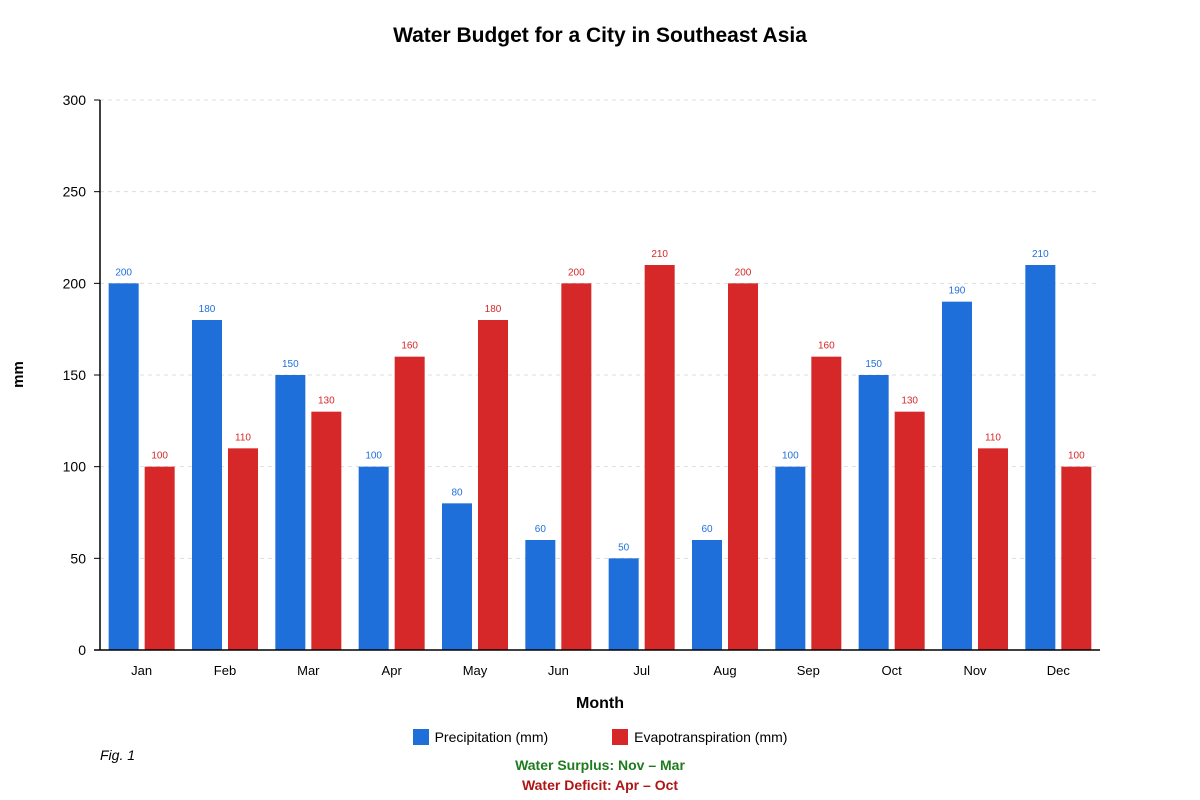 Image resolution: width=1200 pixels, height=800 pixels. I want to click on water-deficit-note: Water Deficit: Apr – Oct, so click(600, 785).